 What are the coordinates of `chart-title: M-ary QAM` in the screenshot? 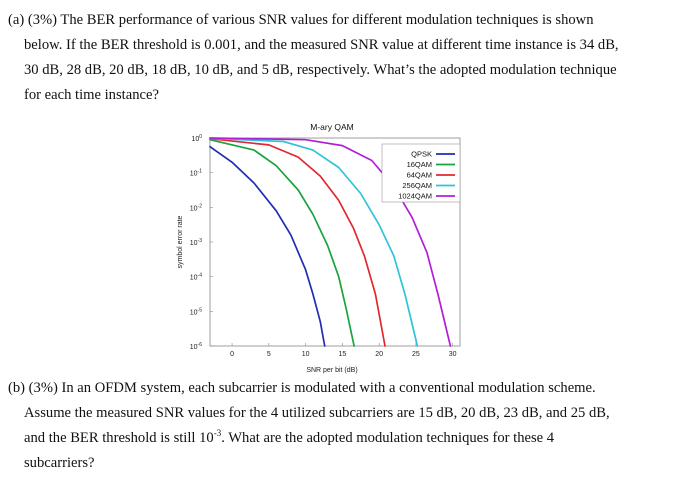 It's located at (331, 127).